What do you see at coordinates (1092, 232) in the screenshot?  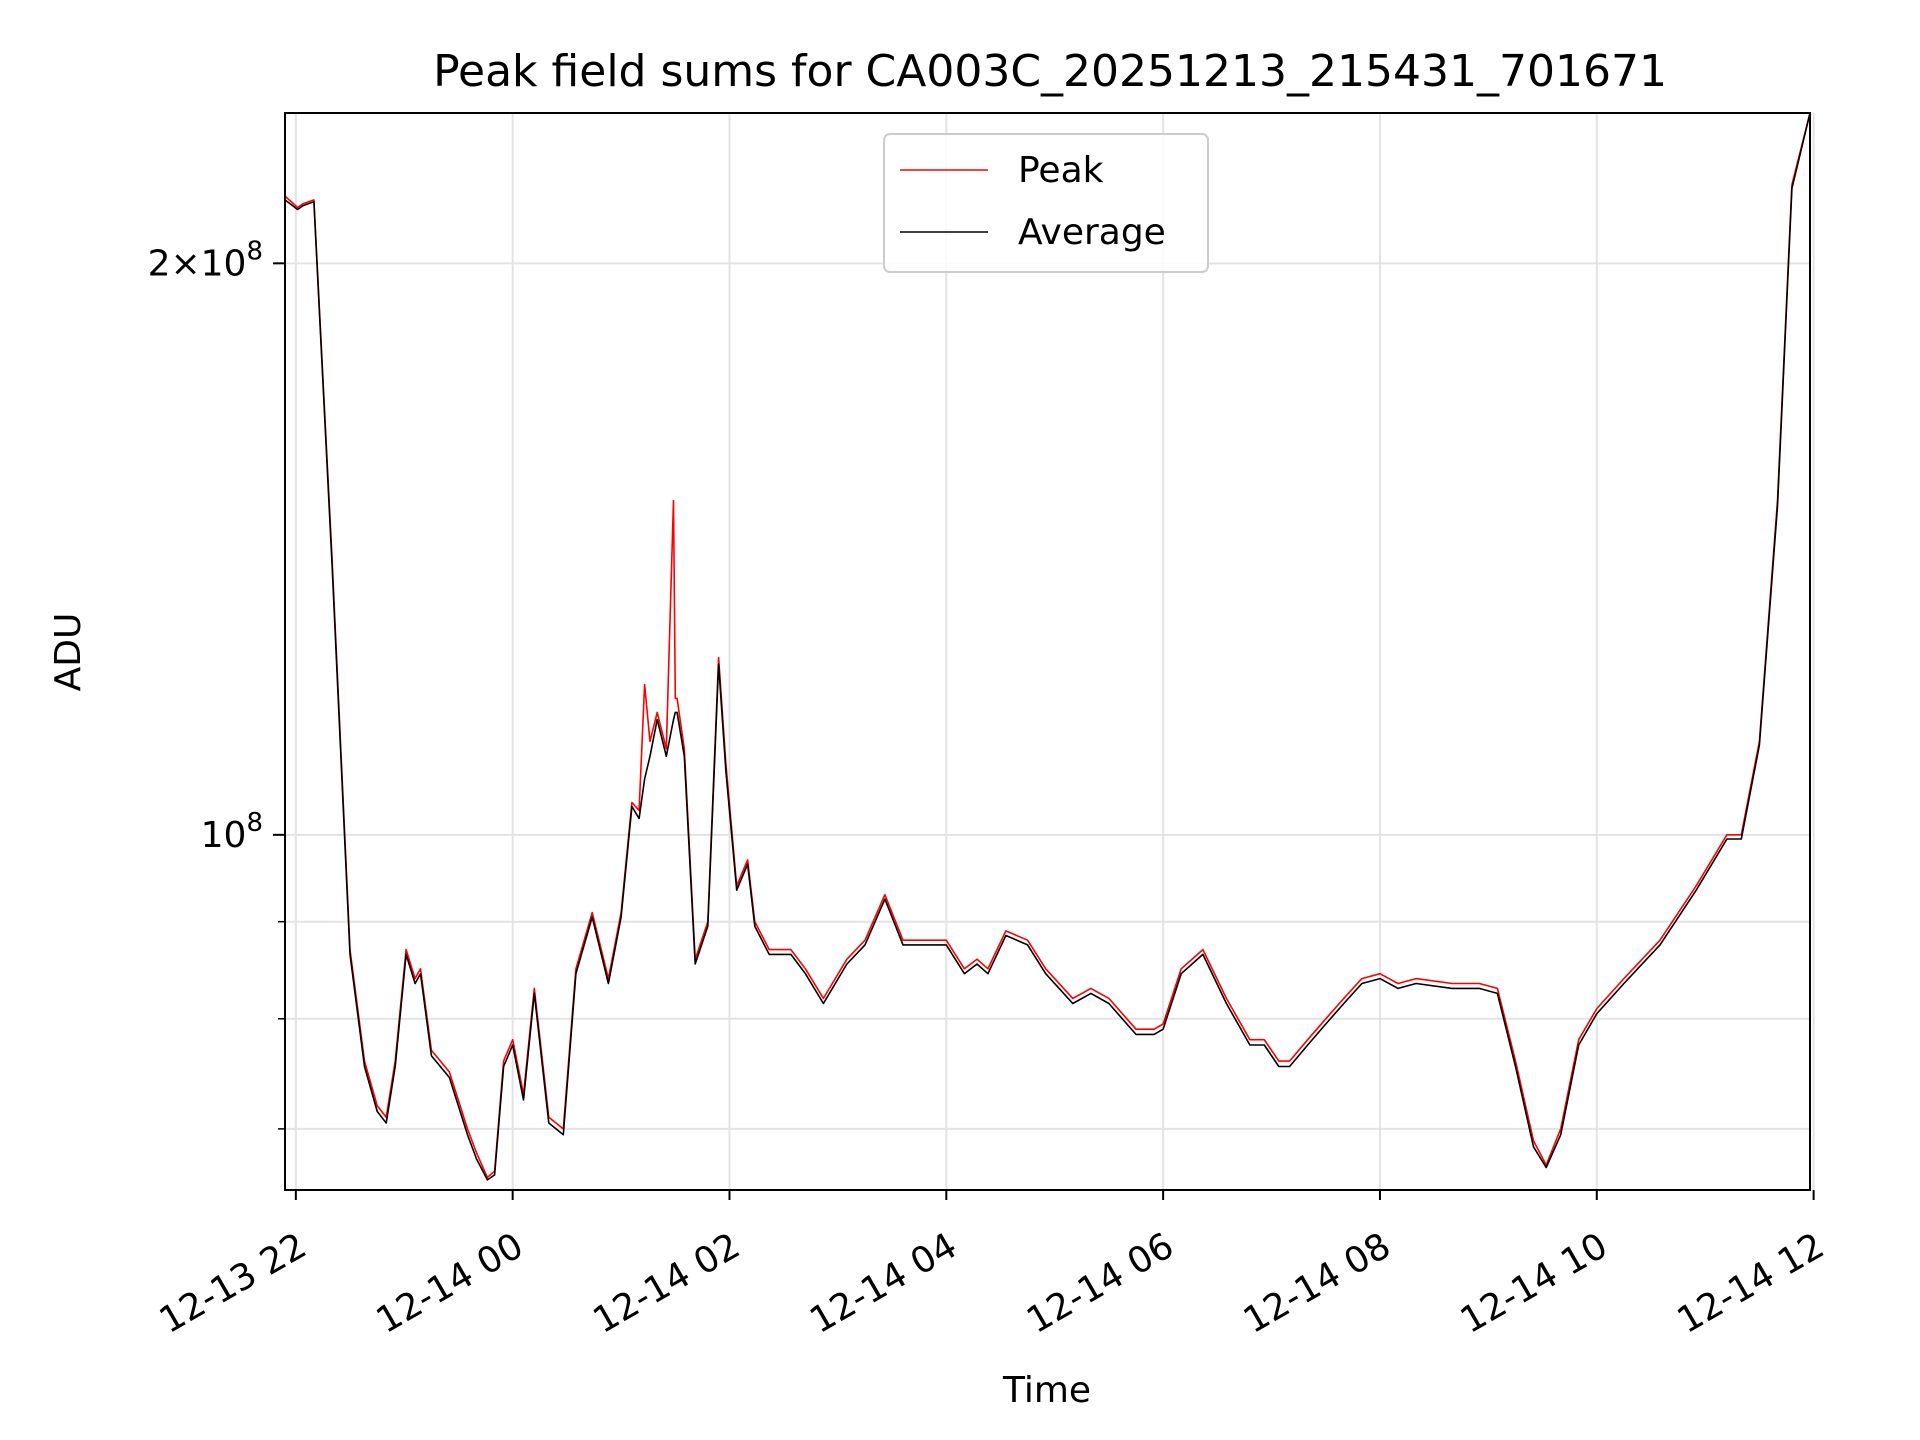 I see `legend-average-label: Average` at bounding box center [1092, 232].